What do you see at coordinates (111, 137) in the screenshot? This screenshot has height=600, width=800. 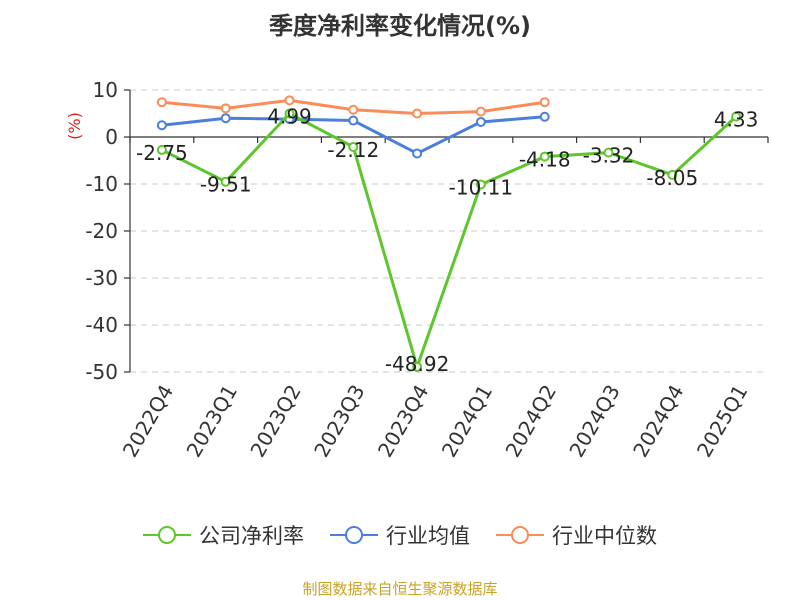 I see `y-tick-label: 0` at bounding box center [111, 137].